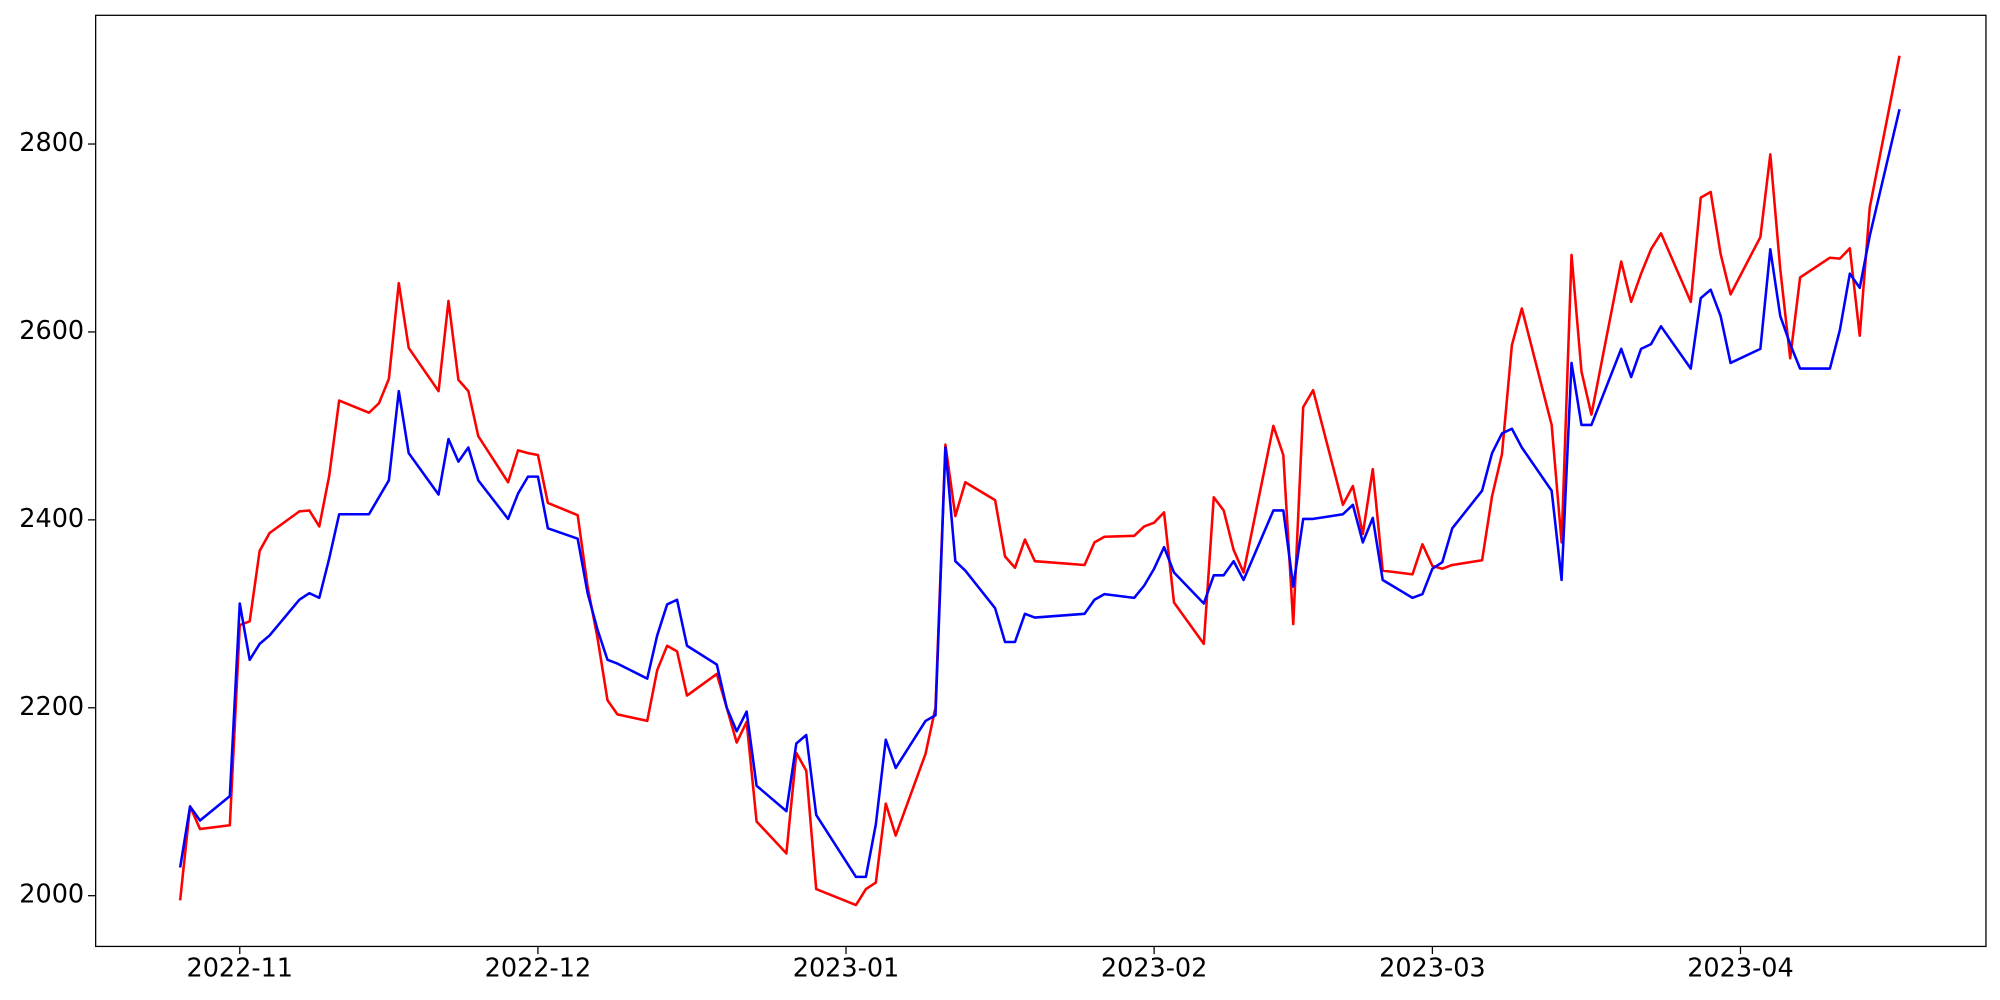 This screenshot has width=2000, height=1000. Describe the element at coordinates (846, 968) in the screenshot. I see `x-tick-label: 2023-01` at that location.